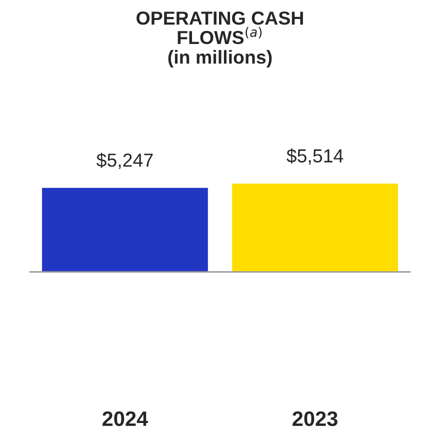 The width and height of the screenshot is (440, 440). What do you see at coordinates (125, 418) in the screenshot?
I see `x-tick-label: 2024` at bounding box center [125, 418].